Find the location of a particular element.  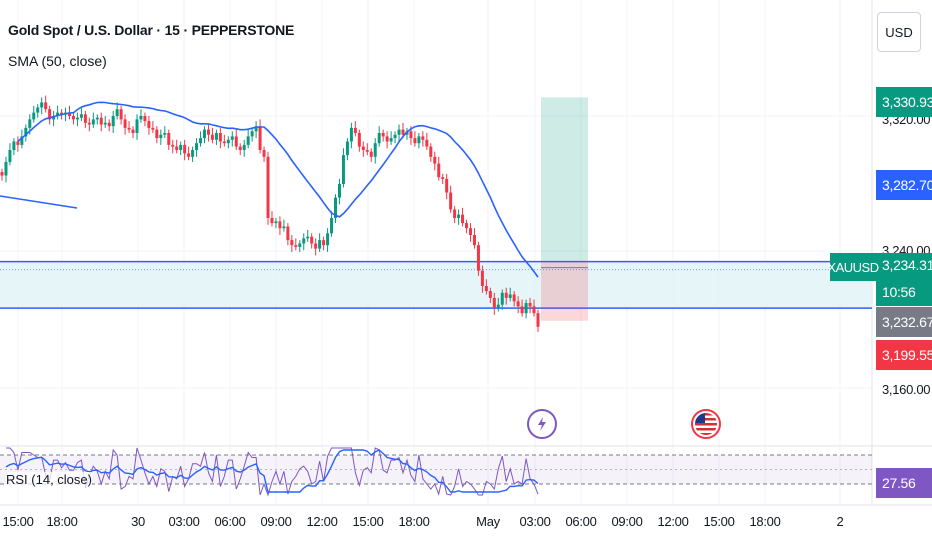

lightning-event-icon is located at coordinates (542, 424).